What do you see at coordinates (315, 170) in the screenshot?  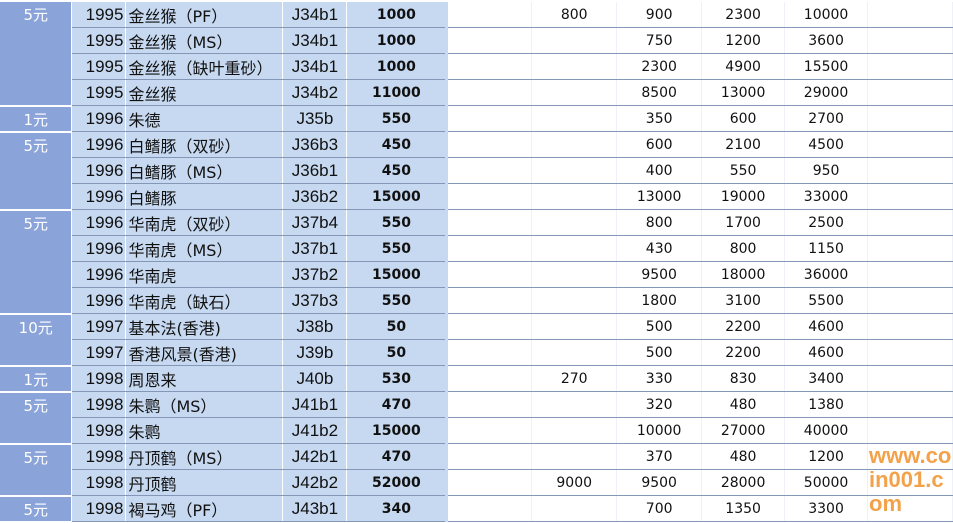 I see `code-cell: J36b1` at bounding box center [315, 170].